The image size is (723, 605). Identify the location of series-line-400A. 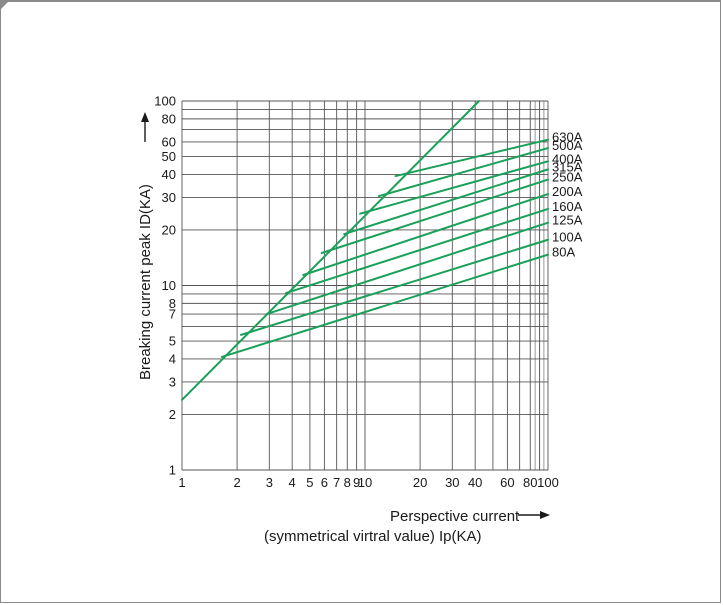
(454, 187).